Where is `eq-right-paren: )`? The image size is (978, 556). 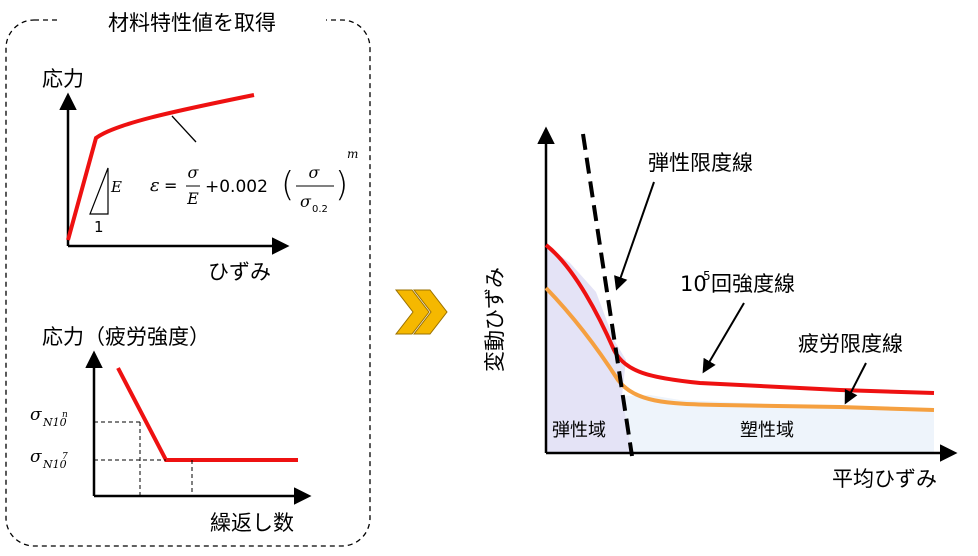
eq-right-paren: ) is located at coordinates (341, 185).